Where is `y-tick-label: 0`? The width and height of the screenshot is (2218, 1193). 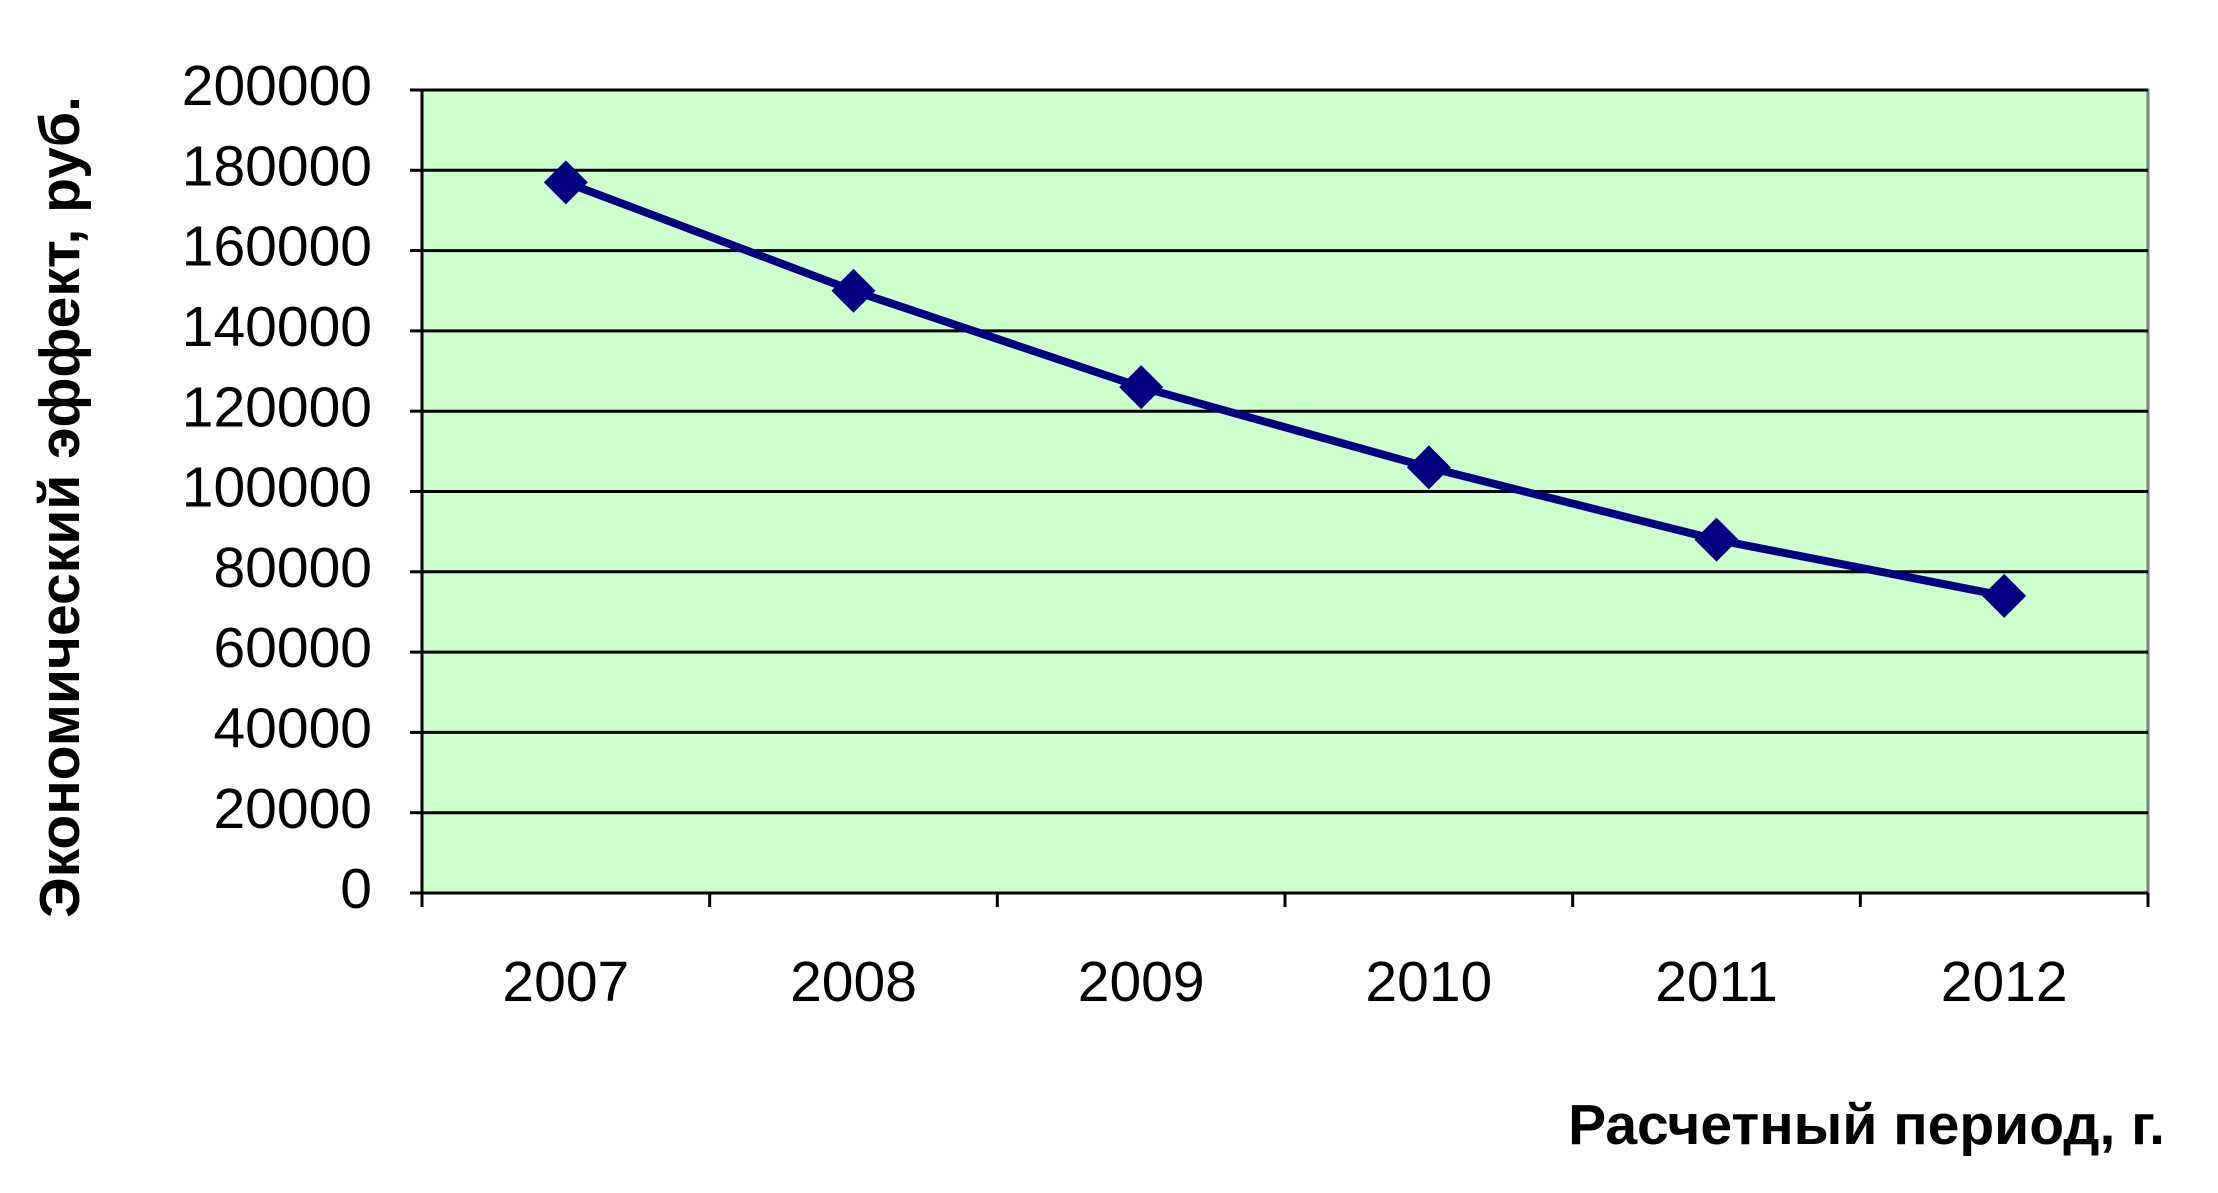
y-tick-label: 0 is located at coordinates (356, 889).